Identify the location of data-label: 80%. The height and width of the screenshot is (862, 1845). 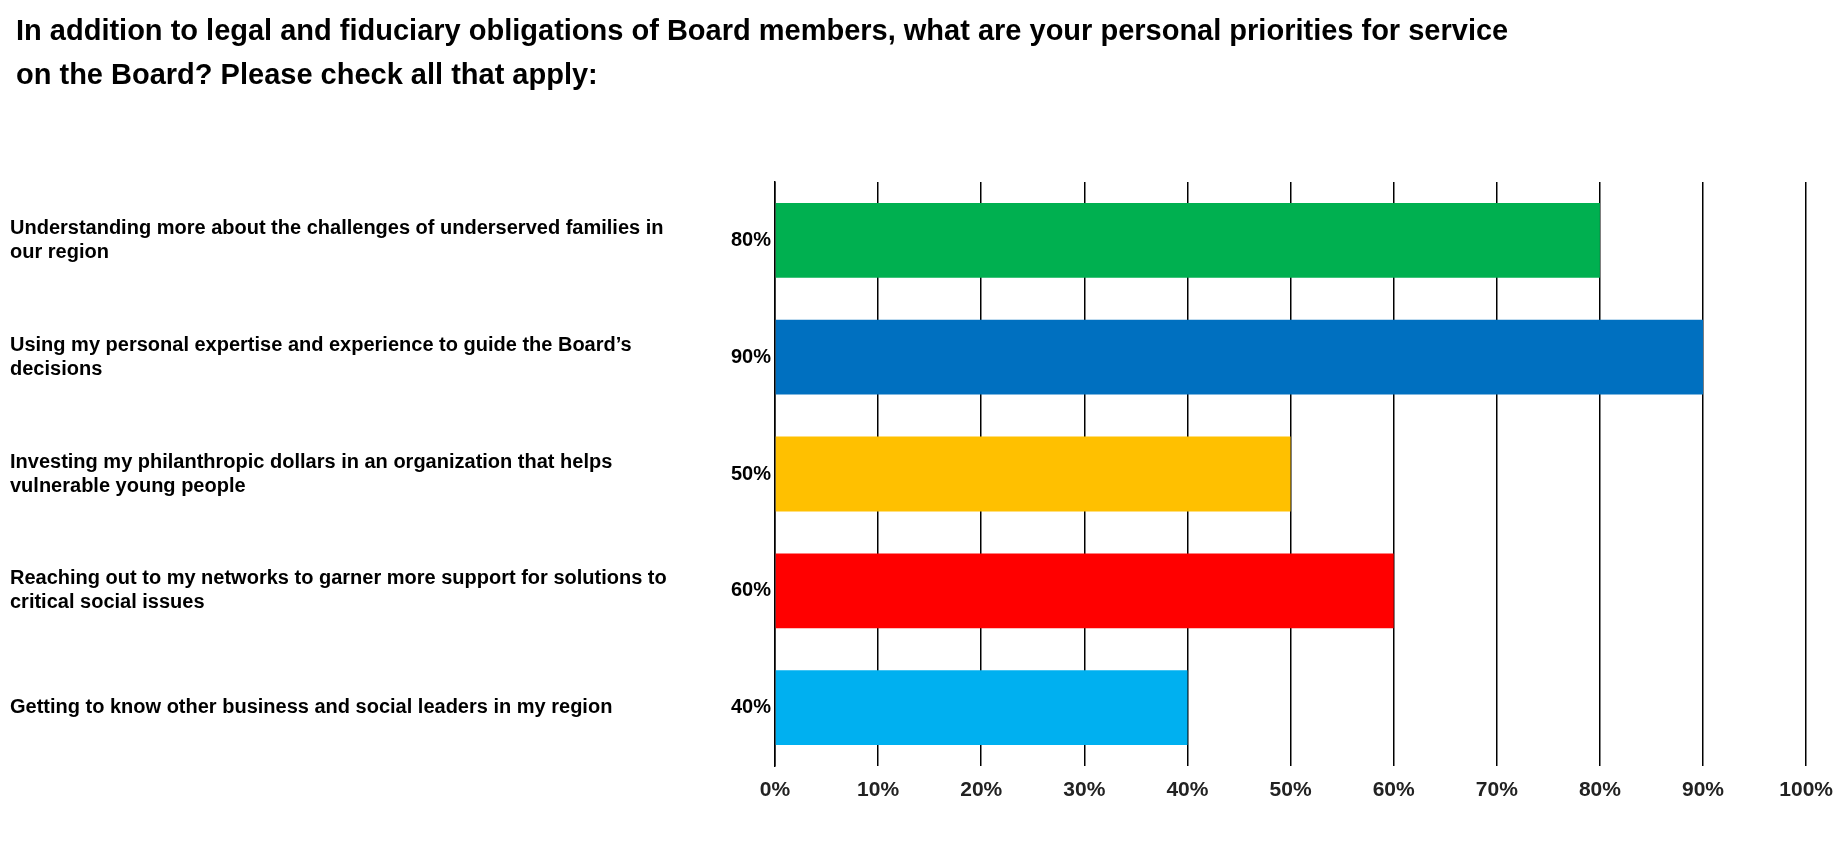
(751, 238).